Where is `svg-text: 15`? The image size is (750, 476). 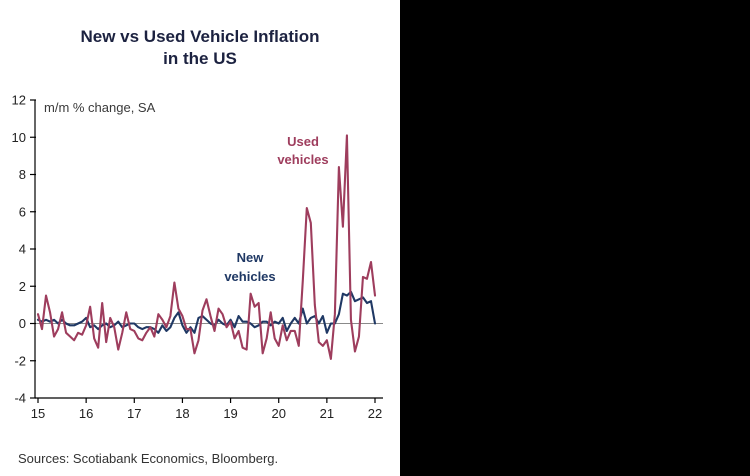 svg-text: 15 is located at coordinates (38, 413).